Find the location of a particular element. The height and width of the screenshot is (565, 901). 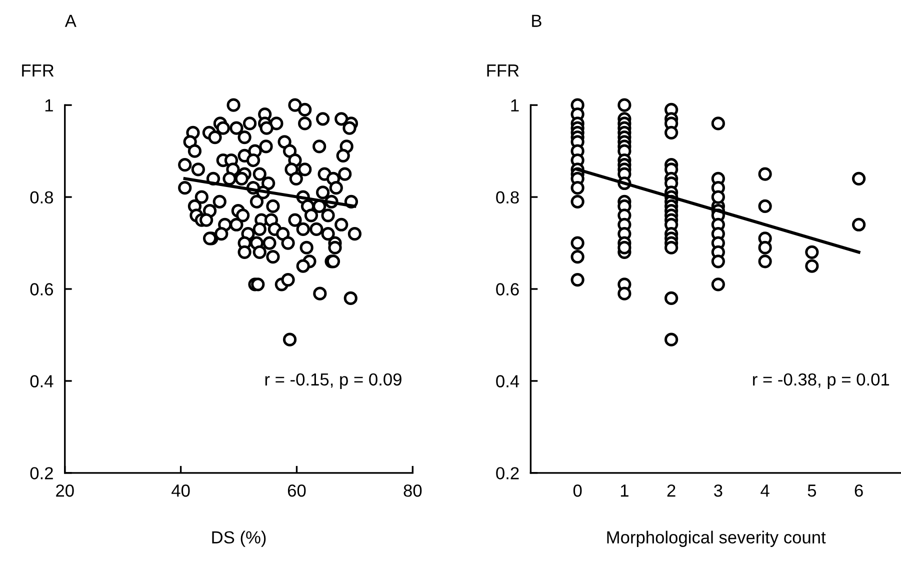

annotation: r = -0.38, p = 0.01 is located at coordinates (821, 381).